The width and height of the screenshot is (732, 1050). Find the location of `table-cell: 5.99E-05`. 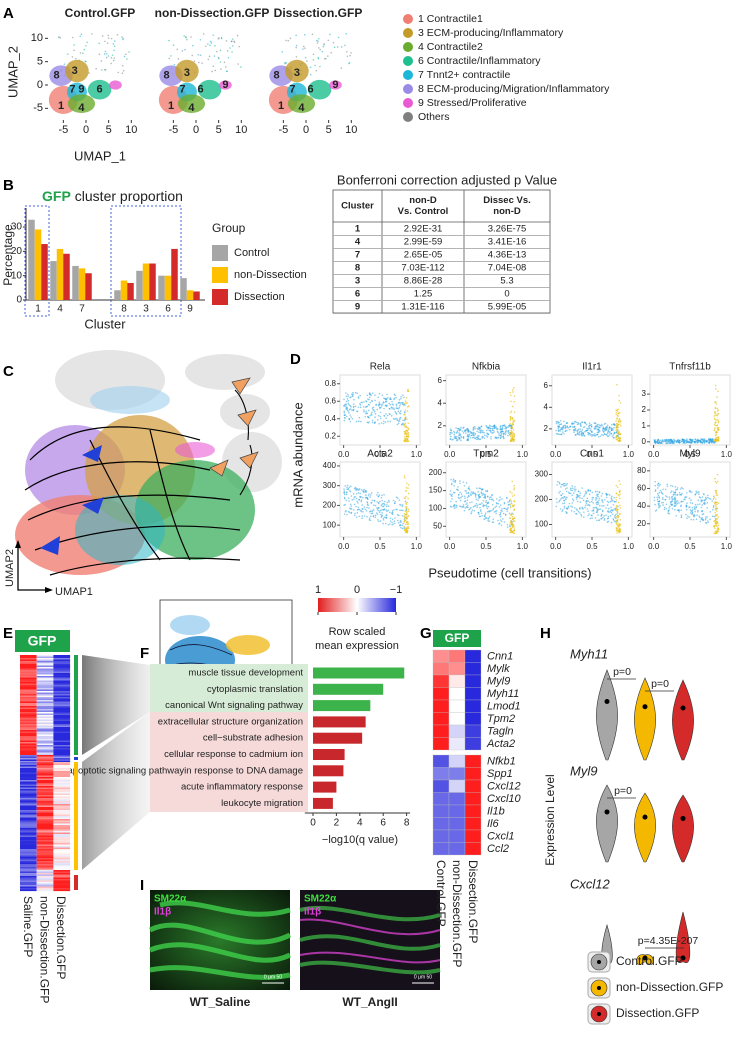

table-cell: 5.99E-05 is located at coordinates (507, 307).